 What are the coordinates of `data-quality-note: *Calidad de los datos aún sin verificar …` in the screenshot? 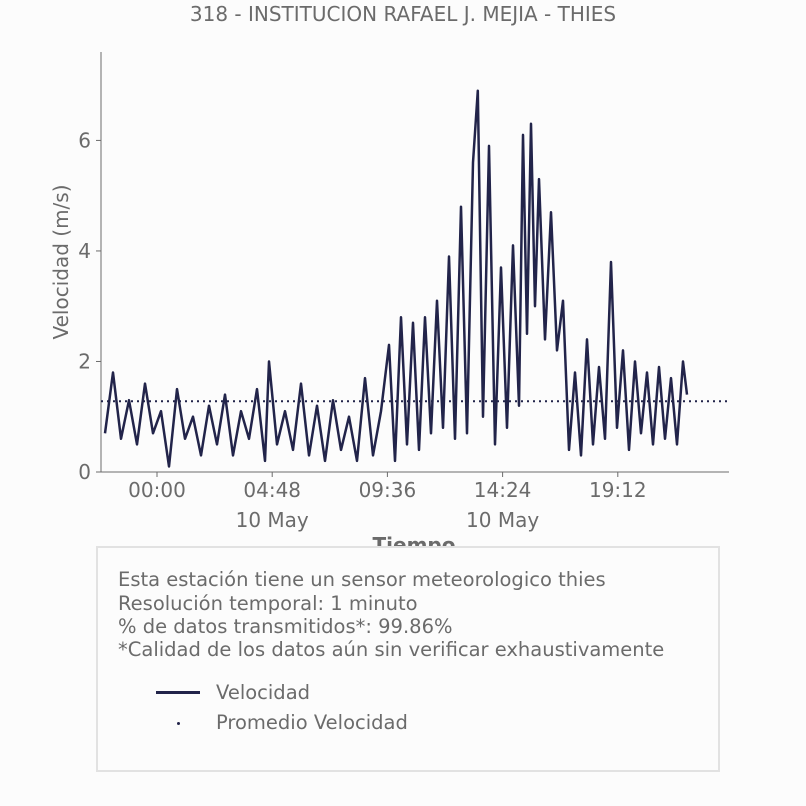 It's located at (391, 649).